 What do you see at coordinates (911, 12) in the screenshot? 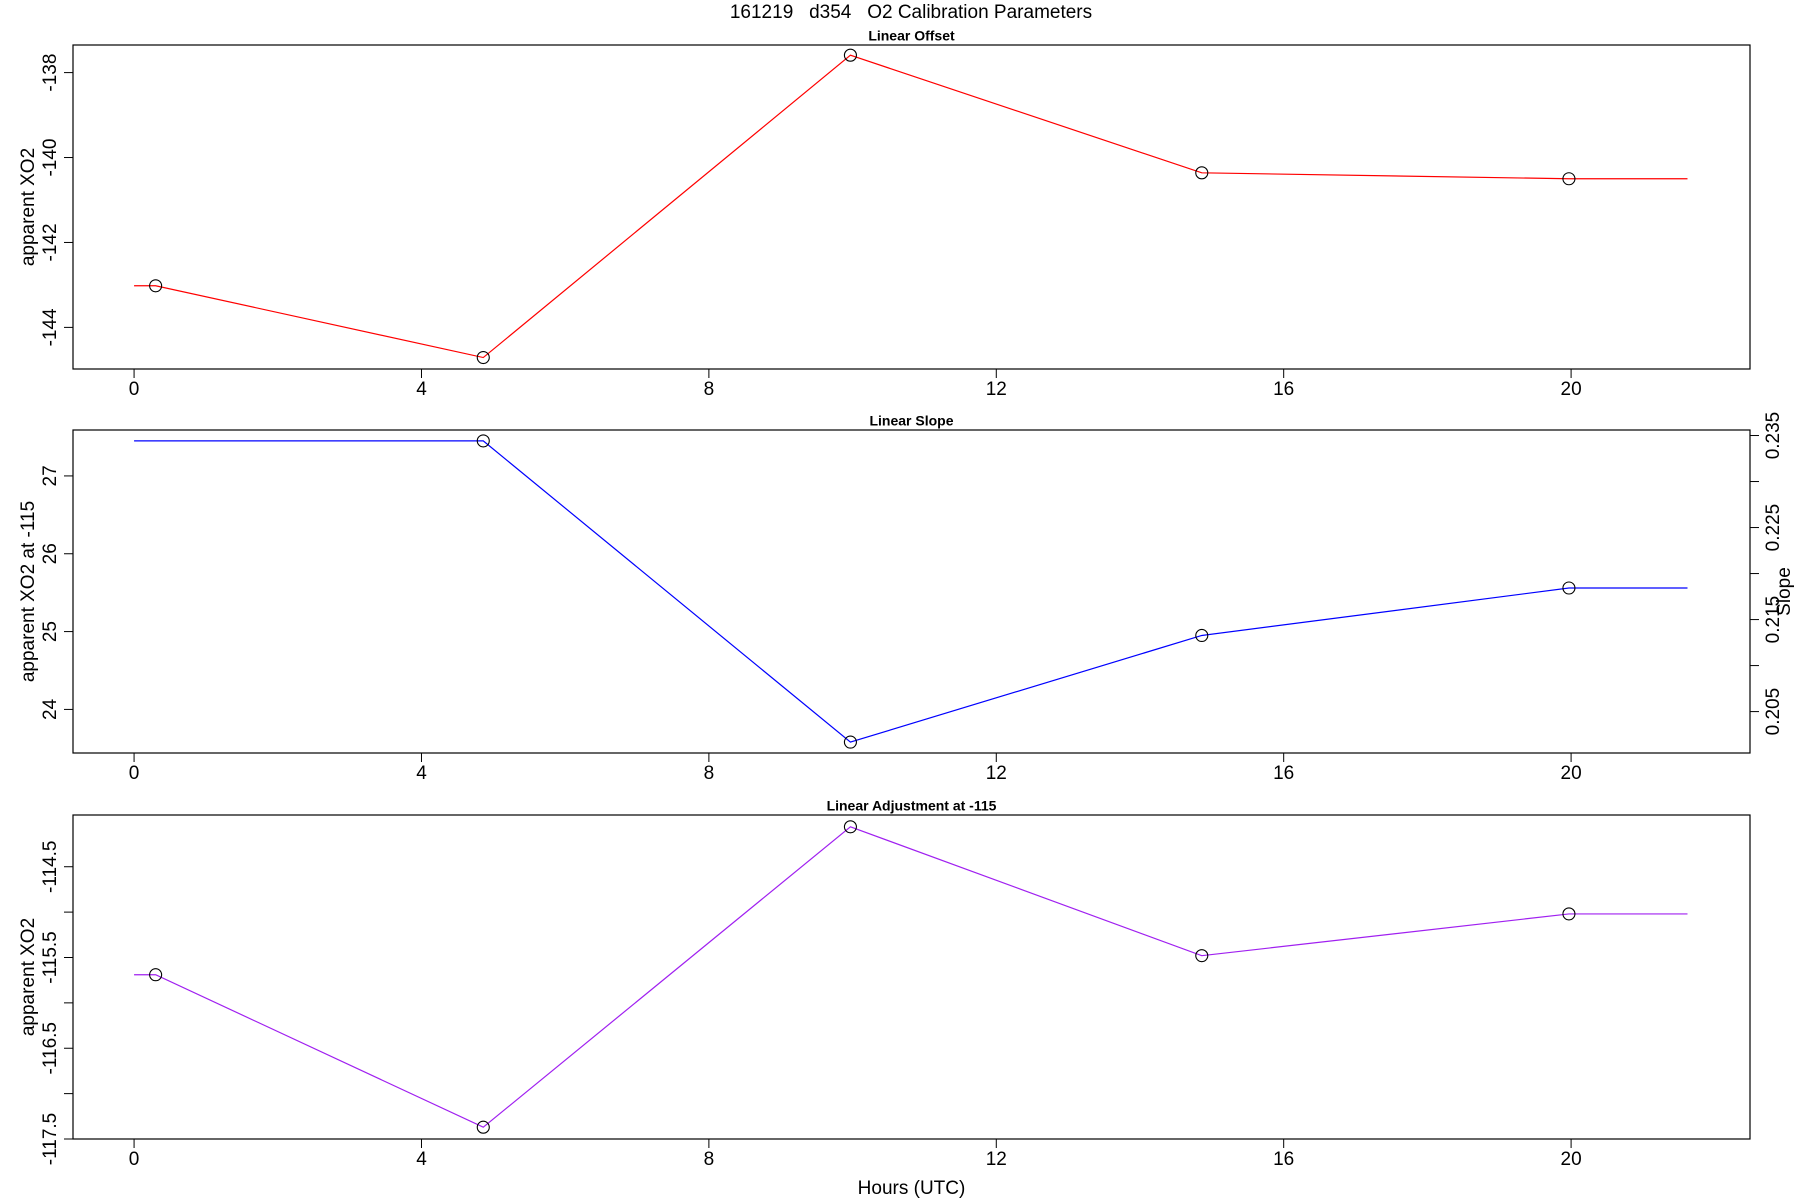
I see `page-title: 161219 d354 O2 Calibration Parameters` at bounding box center [911, 12].